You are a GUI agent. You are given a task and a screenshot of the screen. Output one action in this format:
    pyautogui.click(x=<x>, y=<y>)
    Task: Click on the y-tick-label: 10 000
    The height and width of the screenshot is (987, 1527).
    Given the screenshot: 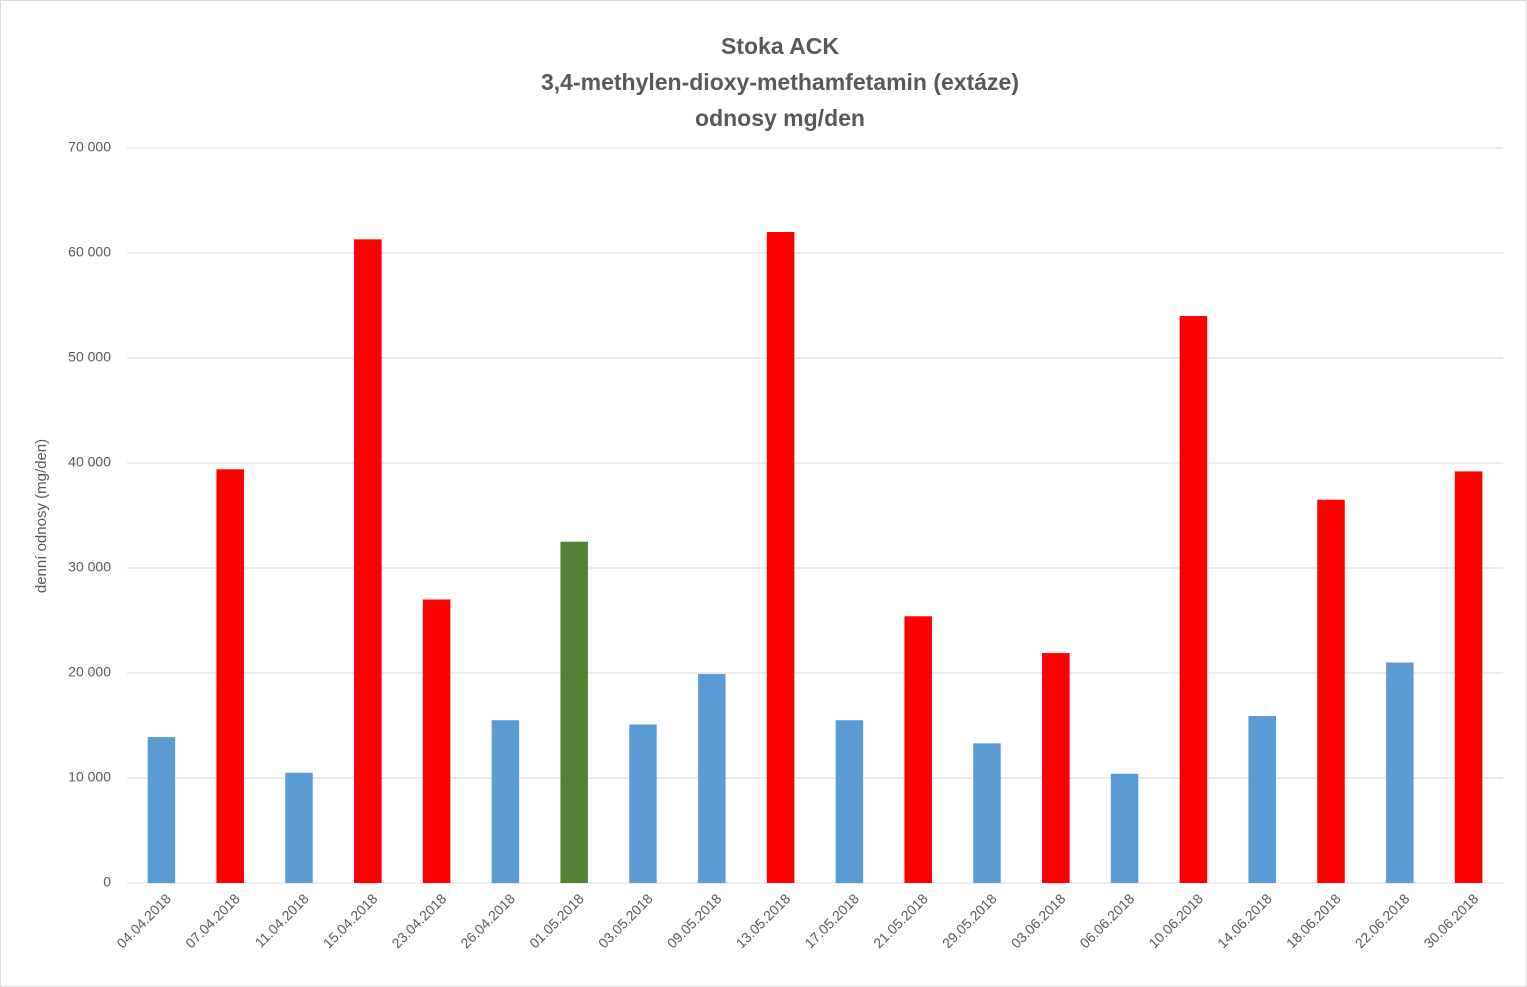 What is the action you would take?
    pyautogui.click(x=89, y=777)
    